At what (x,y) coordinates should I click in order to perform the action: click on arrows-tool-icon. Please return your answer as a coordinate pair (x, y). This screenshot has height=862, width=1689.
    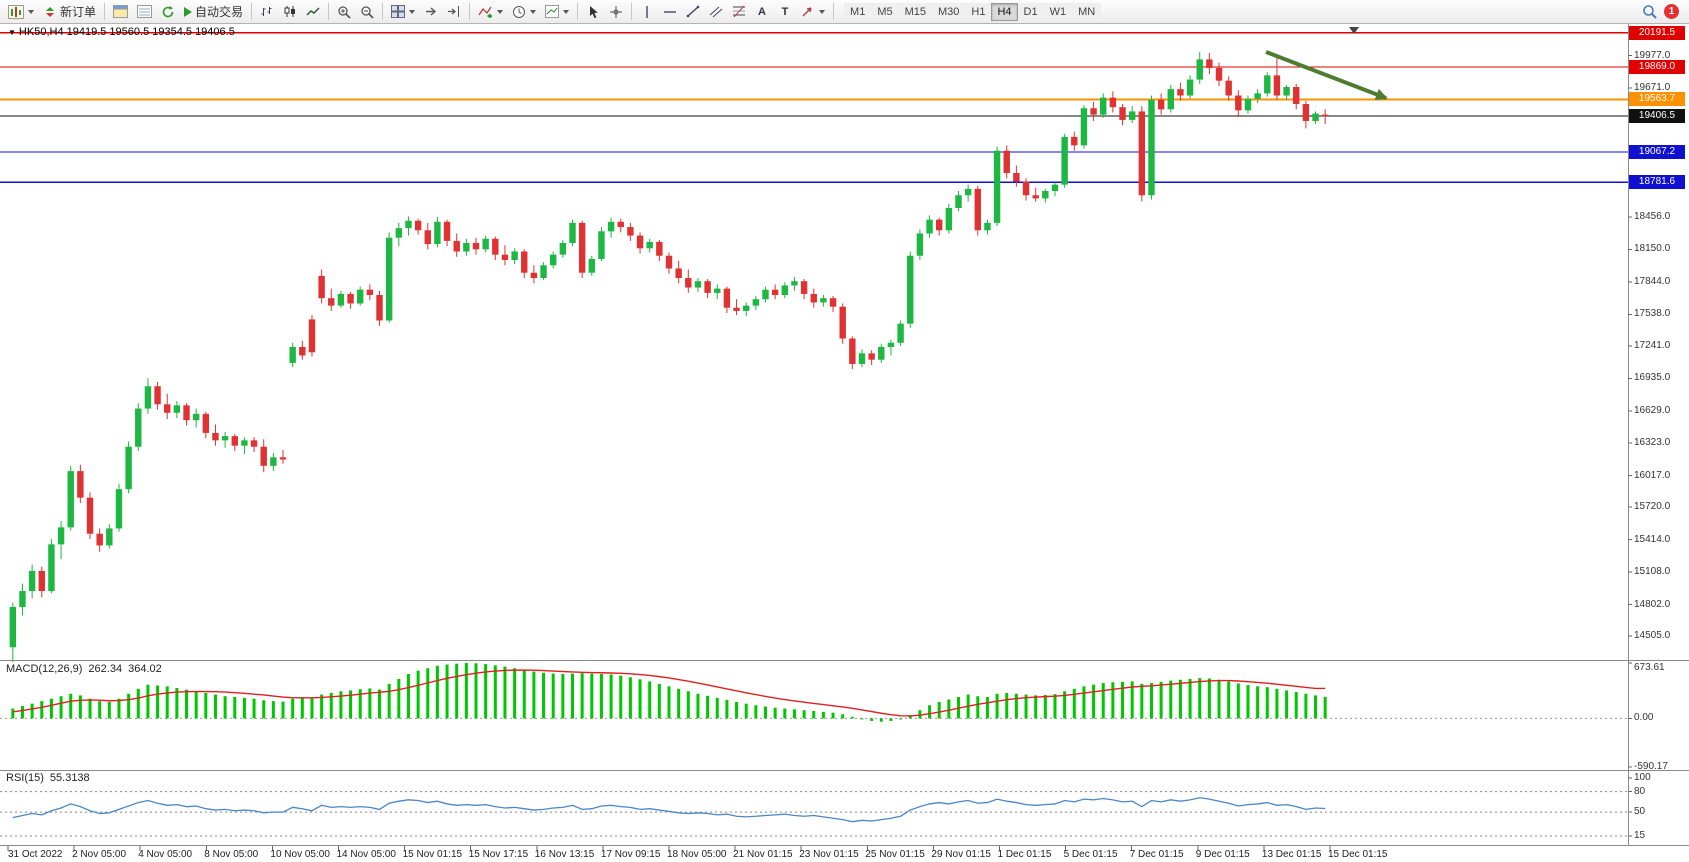
    Looking at the image, I should click on (807, 12).